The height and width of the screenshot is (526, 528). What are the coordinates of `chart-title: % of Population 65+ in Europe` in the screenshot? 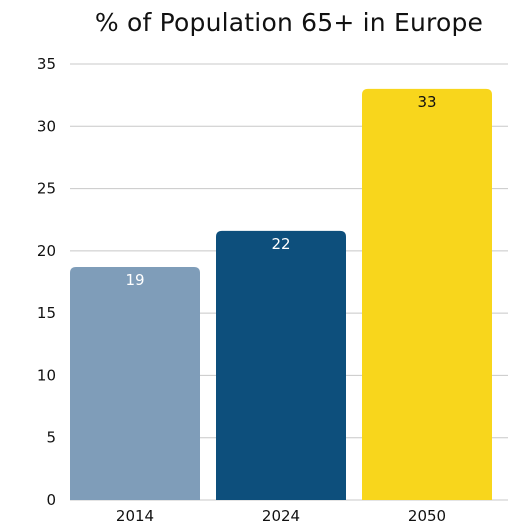 It's located at (289, 22).